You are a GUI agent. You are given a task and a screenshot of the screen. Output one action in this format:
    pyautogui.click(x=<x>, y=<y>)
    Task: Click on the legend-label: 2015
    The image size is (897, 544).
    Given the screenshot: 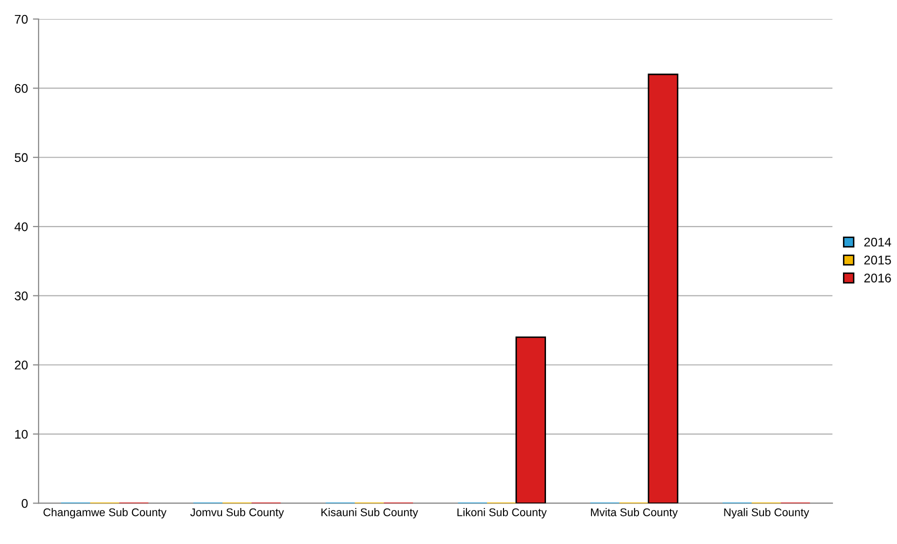 What is the action you would take?
    pyautogui.click(x=877, y=260)
    